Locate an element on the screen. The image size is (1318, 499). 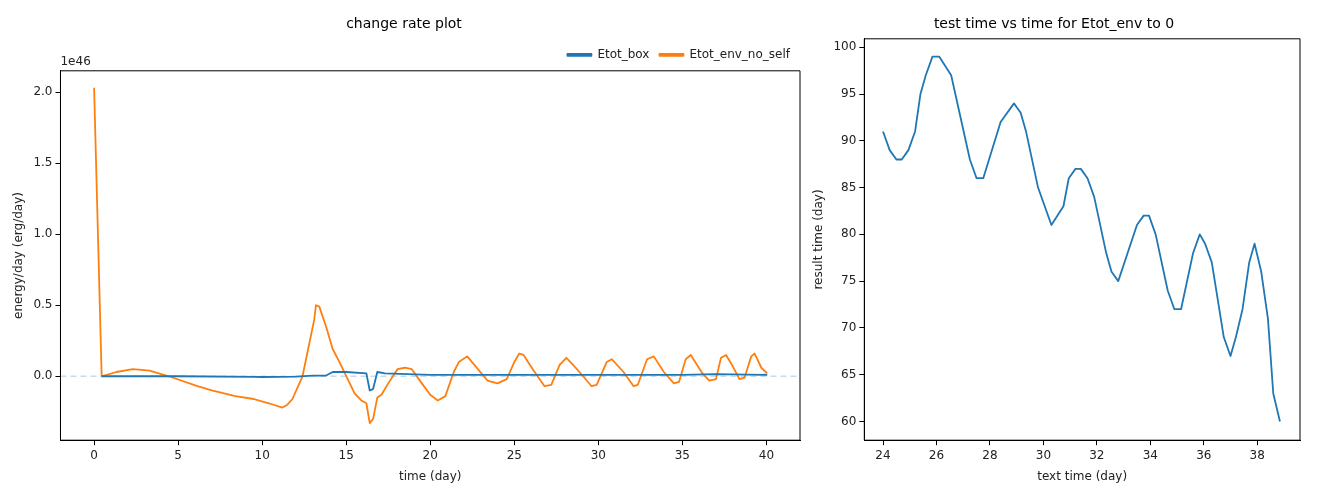
y-tick-label: 1.0 is located at coordinates (43, 233).